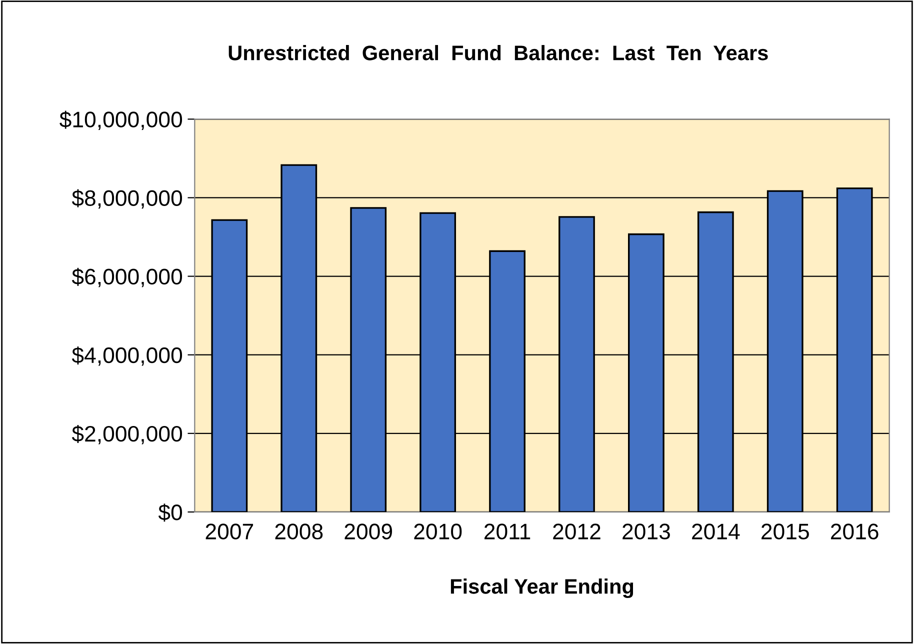 The image size is (914, 644). Describe the element at coordinates (438, 532) in the screenshot. I see `x-tick-label: 2010` at that location.